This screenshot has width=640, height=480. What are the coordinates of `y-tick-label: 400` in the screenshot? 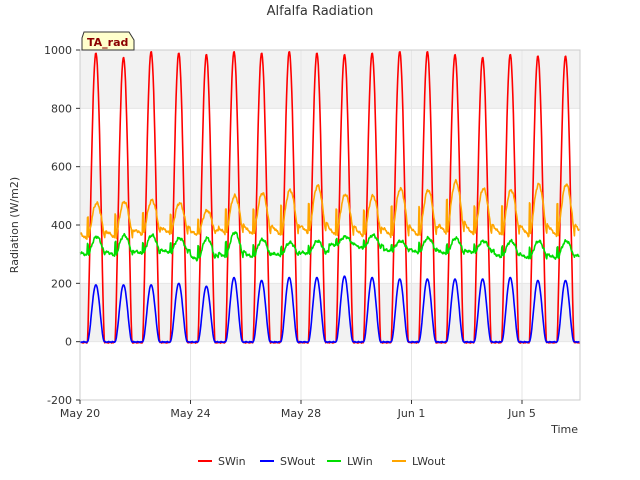 It's located at (61, 225).